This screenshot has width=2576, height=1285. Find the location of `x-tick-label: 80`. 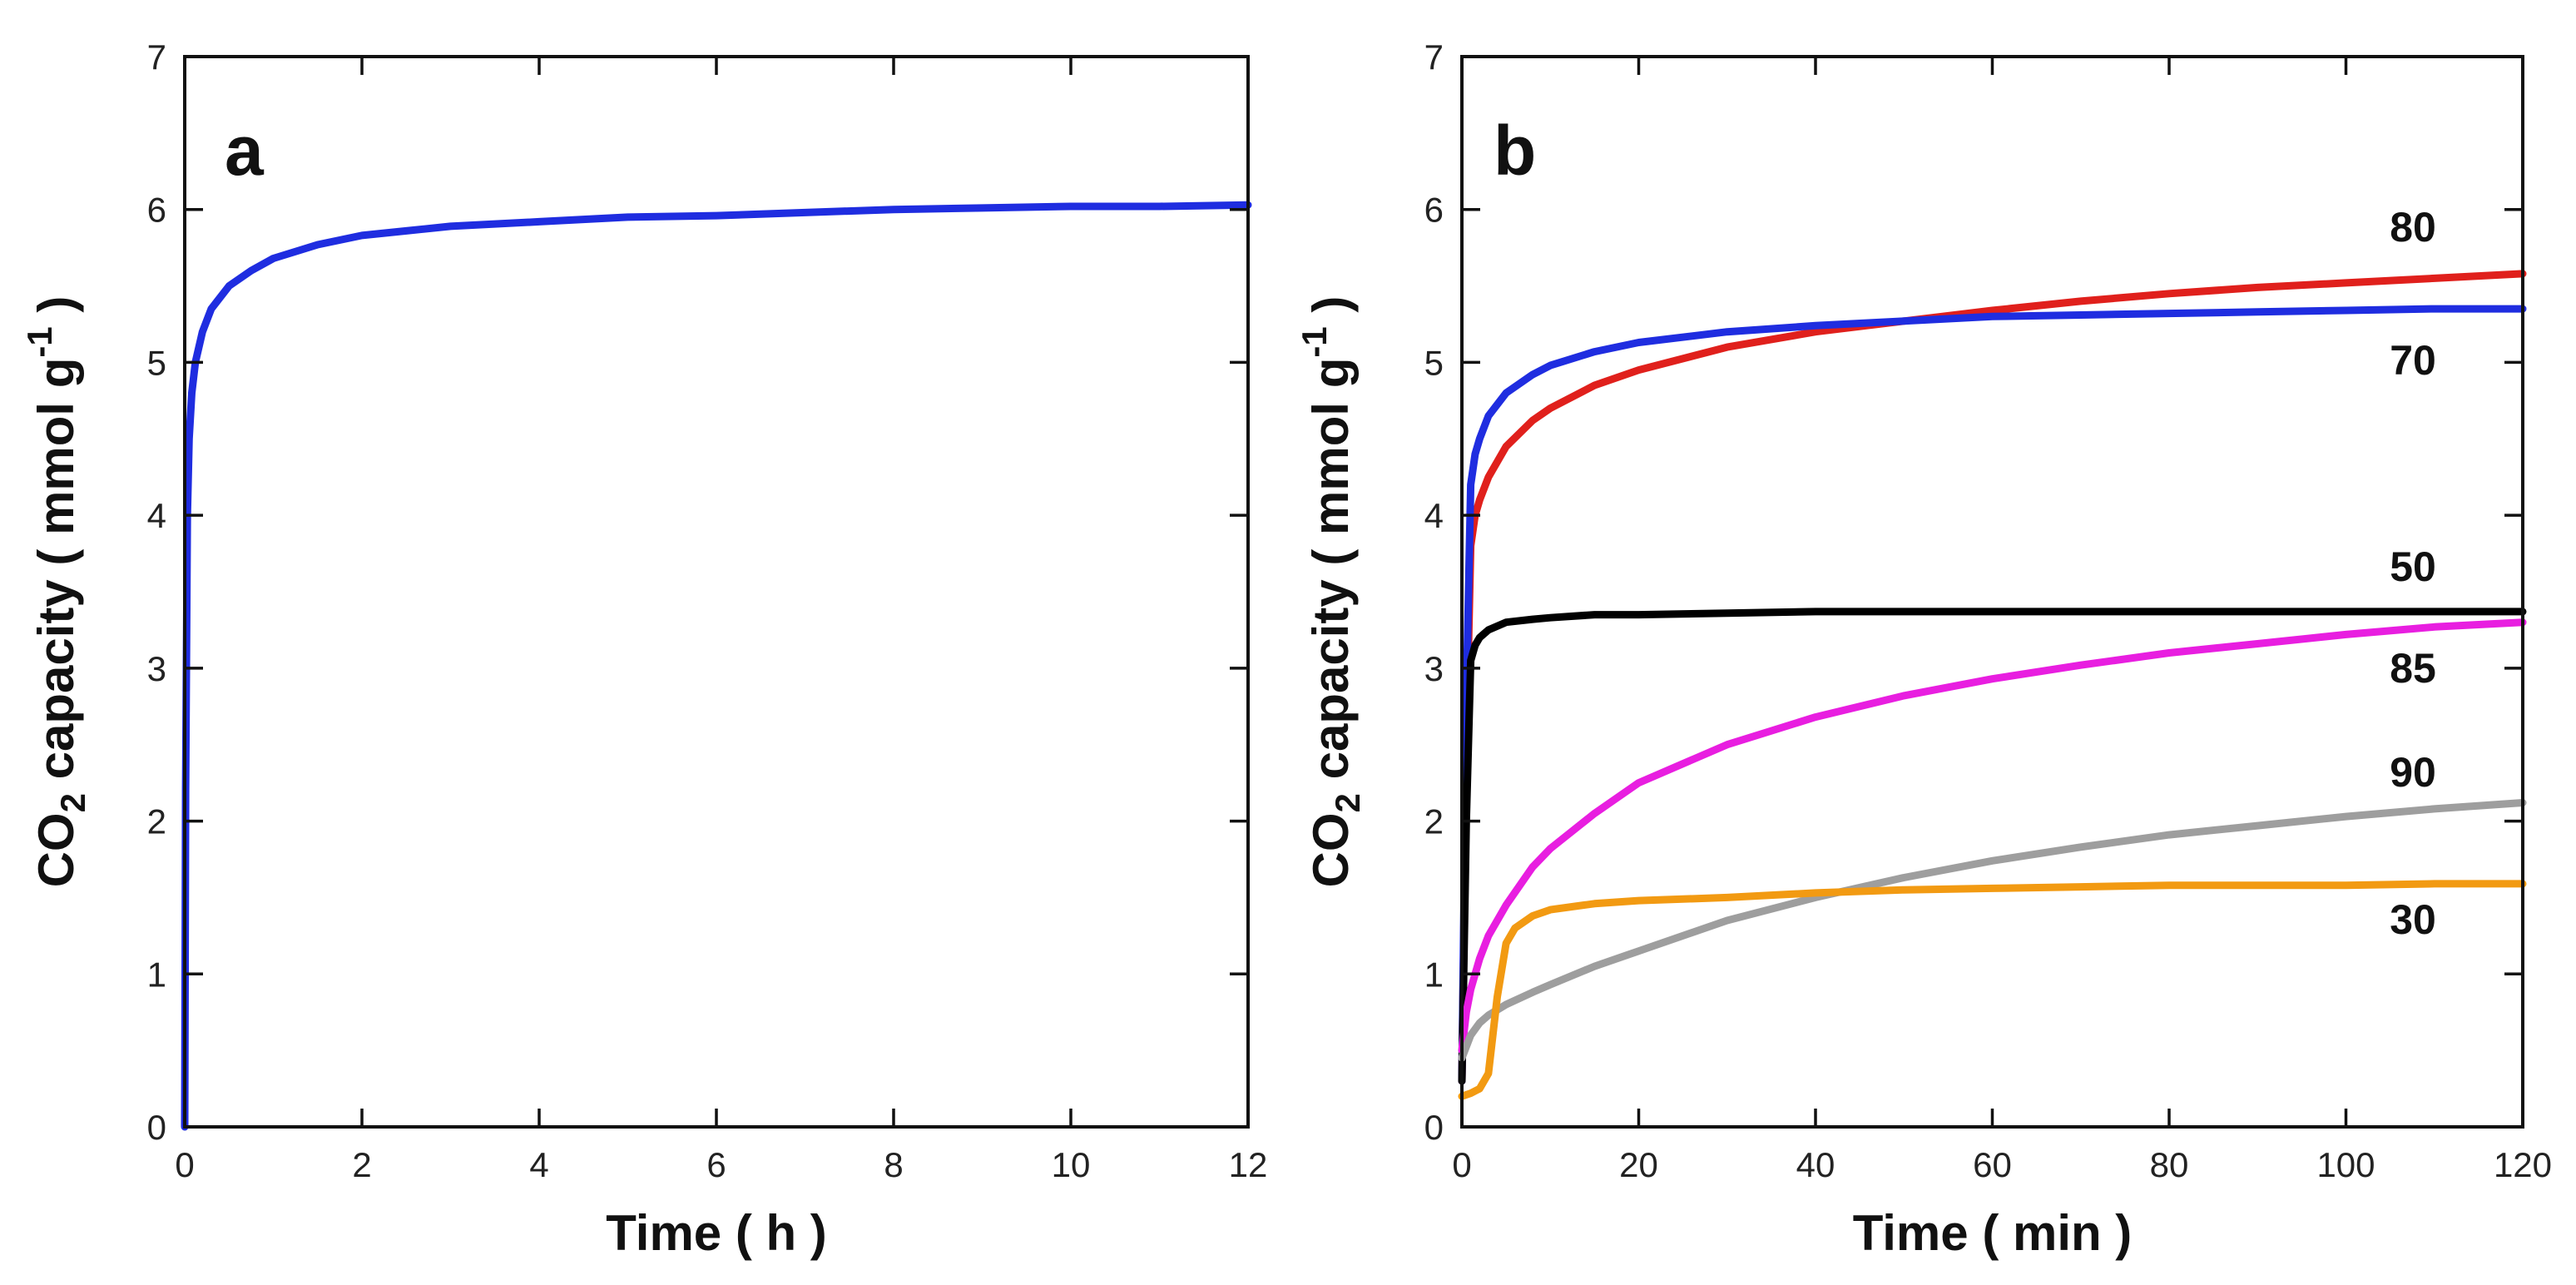

x-tick-label: 80 is located at coordinates (2170, 1164).